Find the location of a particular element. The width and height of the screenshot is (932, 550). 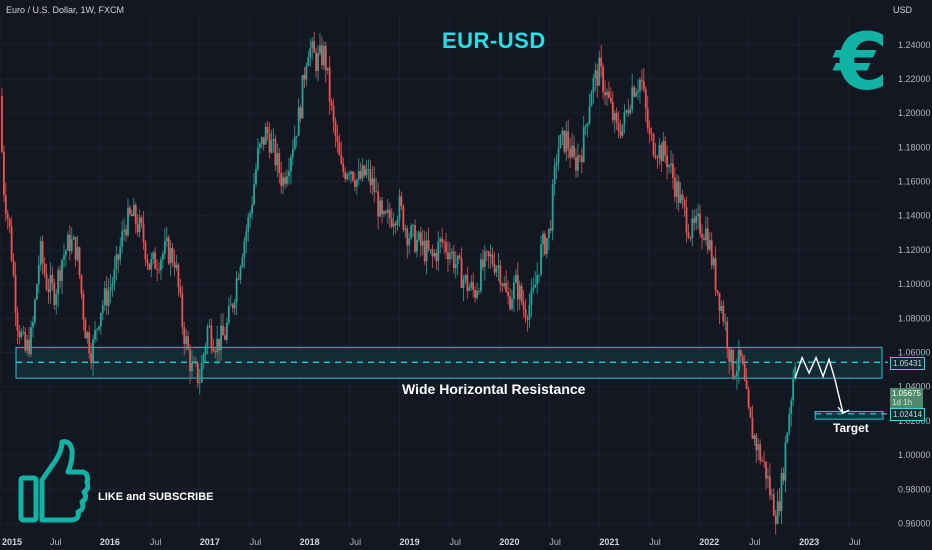

symbol-label: Euro / U.S. Dollar, 1W, FXCM is located at coordinates (65, 10).